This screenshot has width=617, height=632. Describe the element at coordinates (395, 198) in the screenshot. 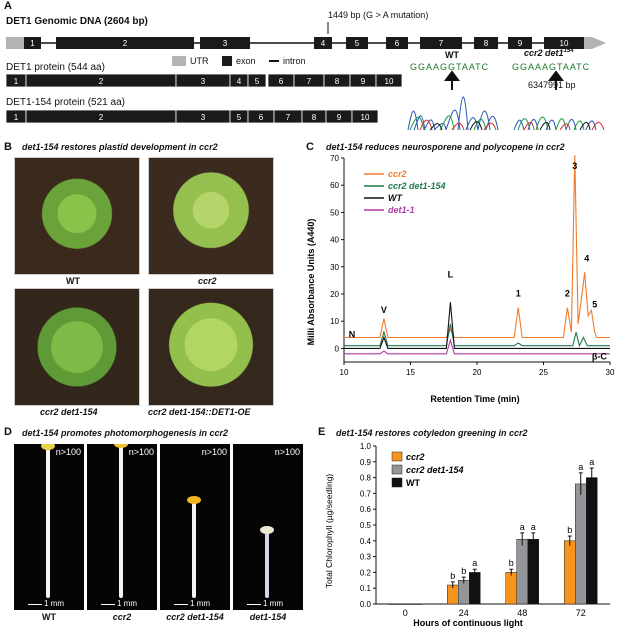

I see `chart-c-legend-label: WT` at that location.